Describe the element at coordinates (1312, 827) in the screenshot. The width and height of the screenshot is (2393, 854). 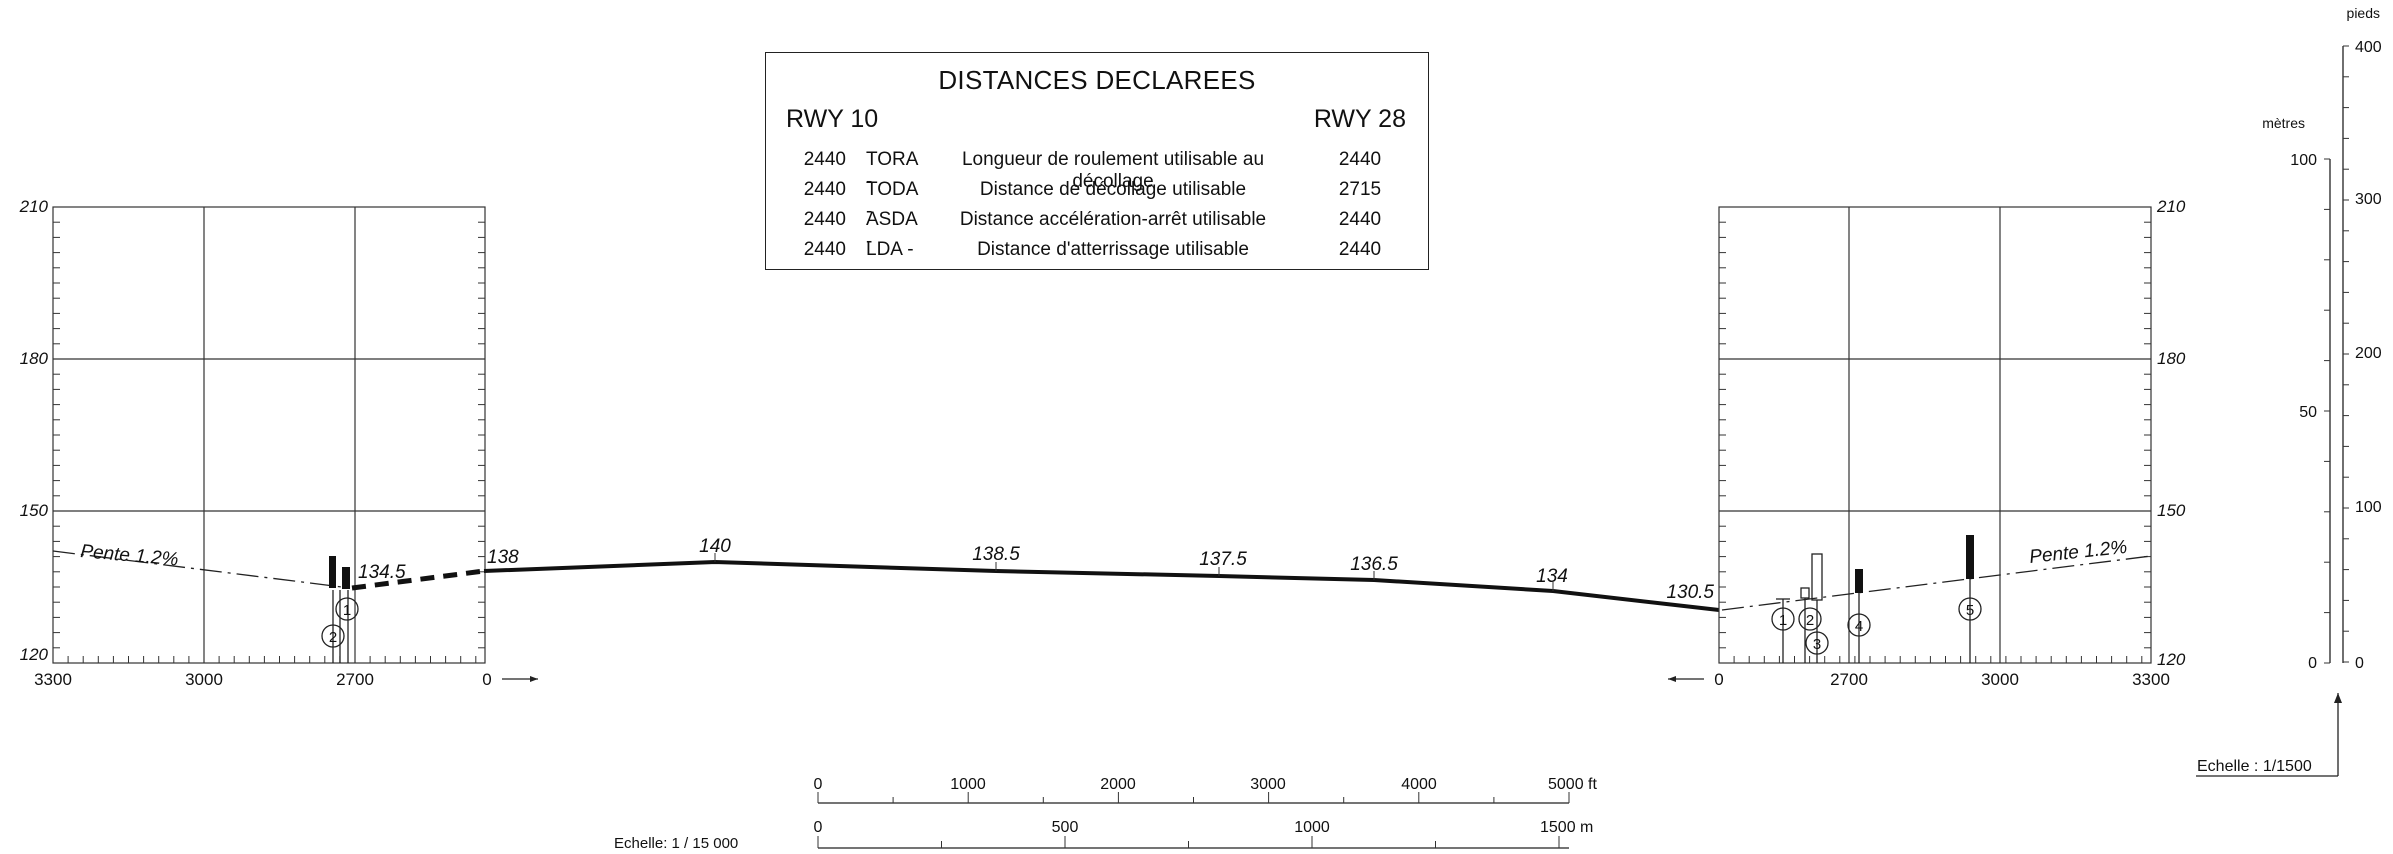
I see `horizontal-scale-m-label: 1000` at that location.